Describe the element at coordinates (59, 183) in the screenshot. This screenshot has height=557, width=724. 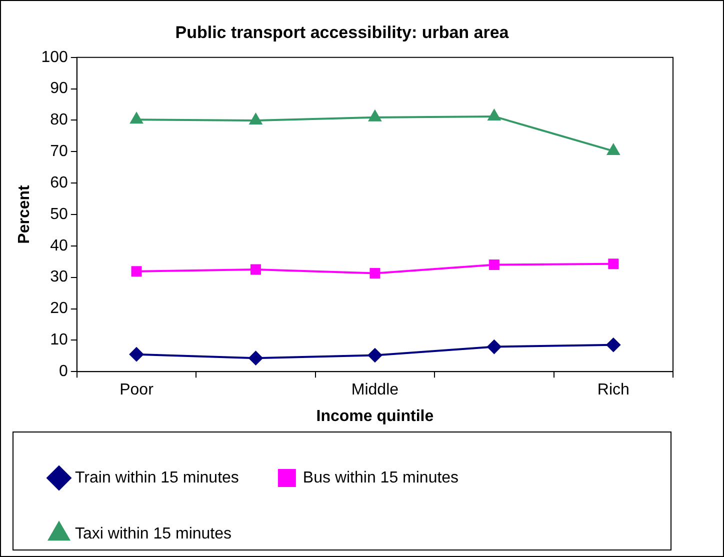
I see `y-tick-label: 60` at that location.